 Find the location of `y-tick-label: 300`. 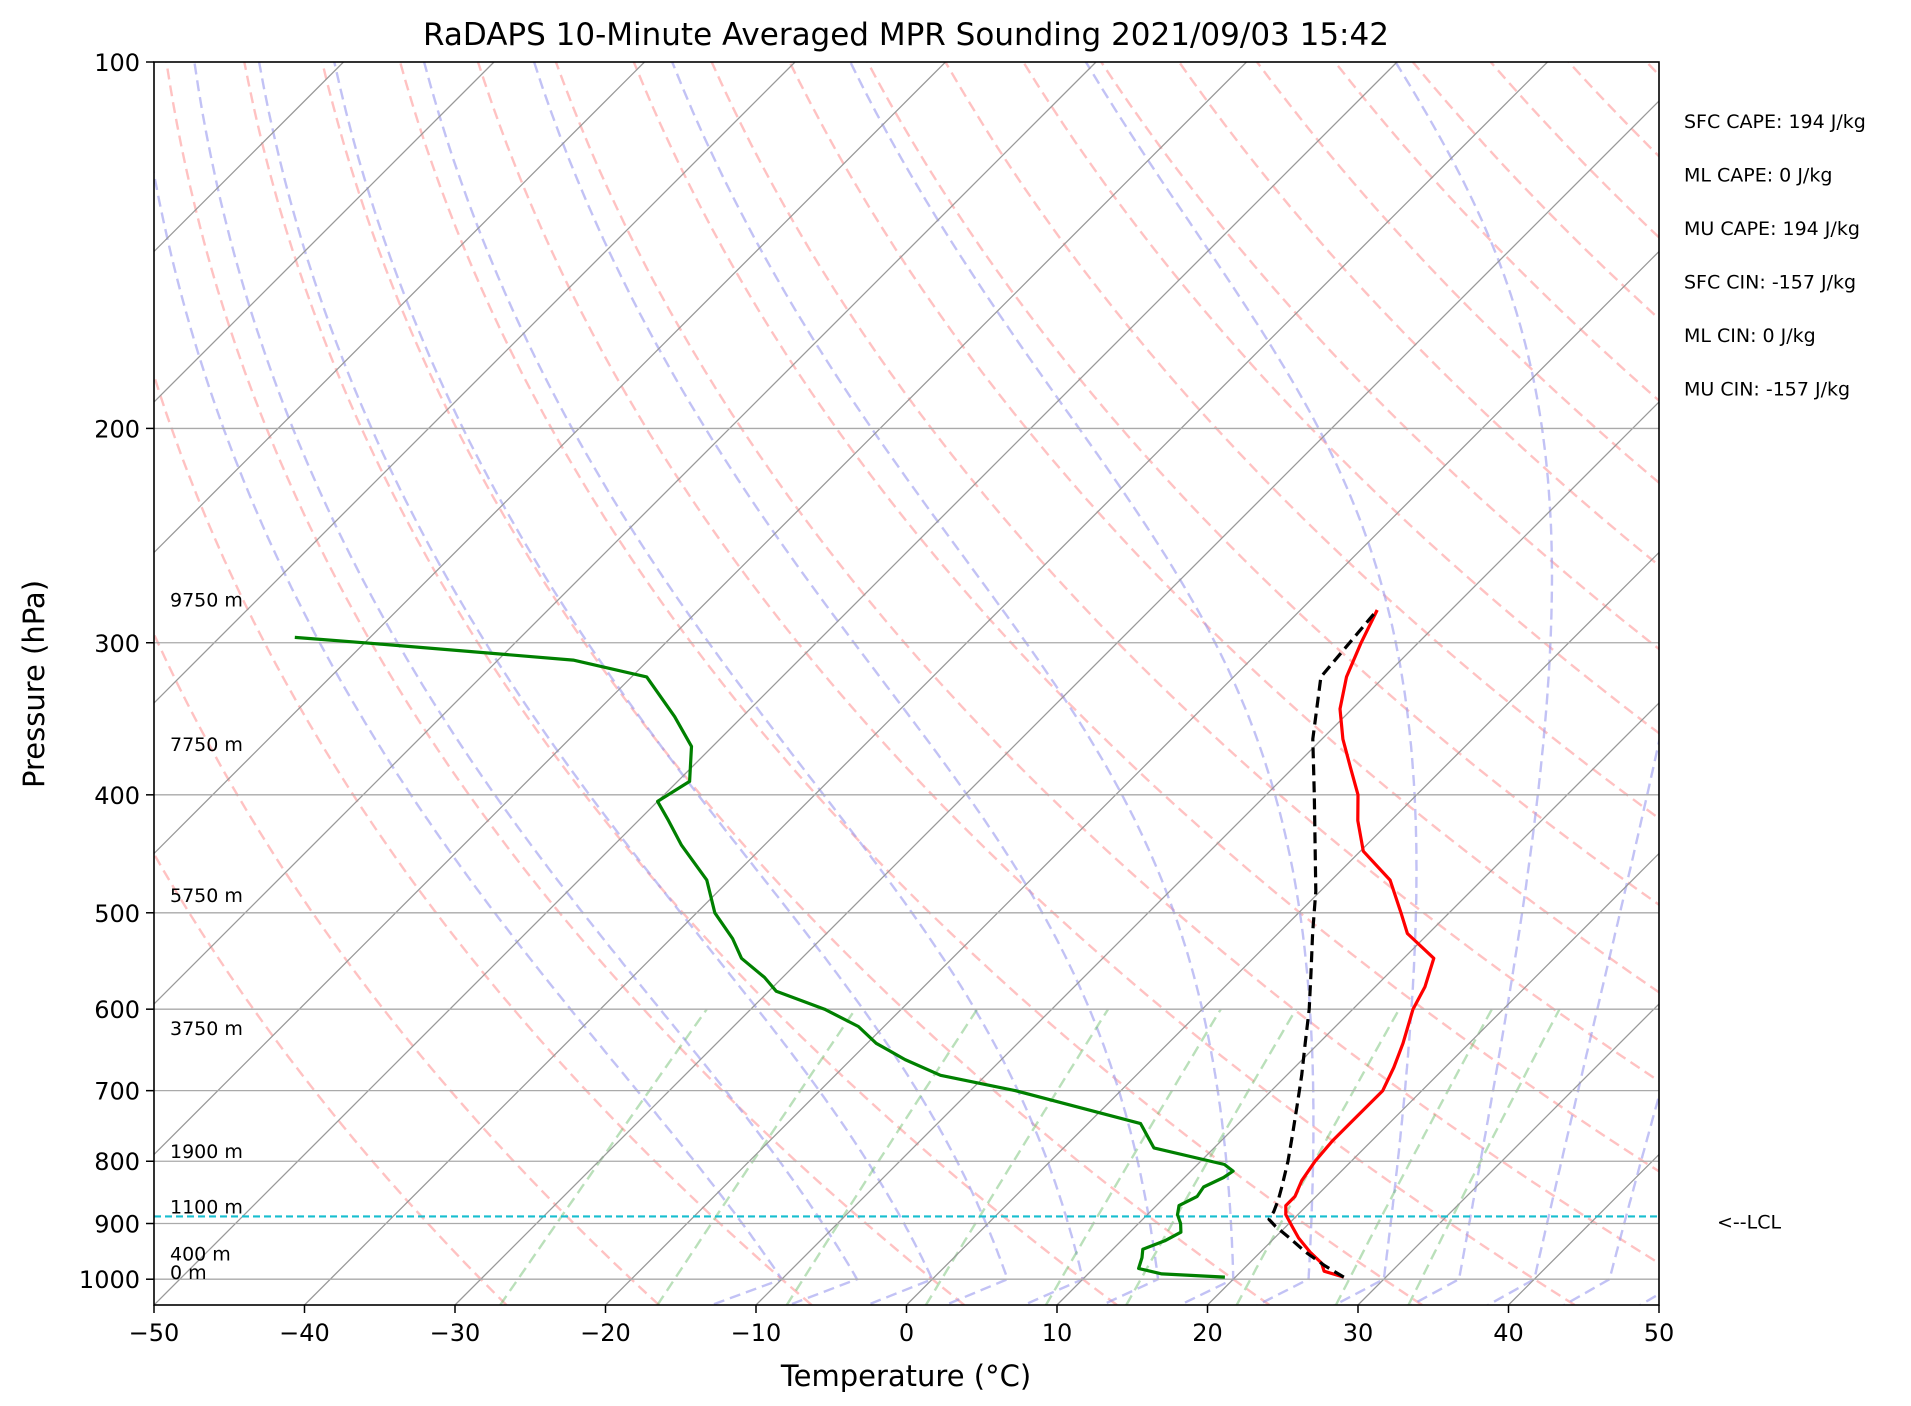

y-tick-label: 300 is located at coordinates (117, 644).